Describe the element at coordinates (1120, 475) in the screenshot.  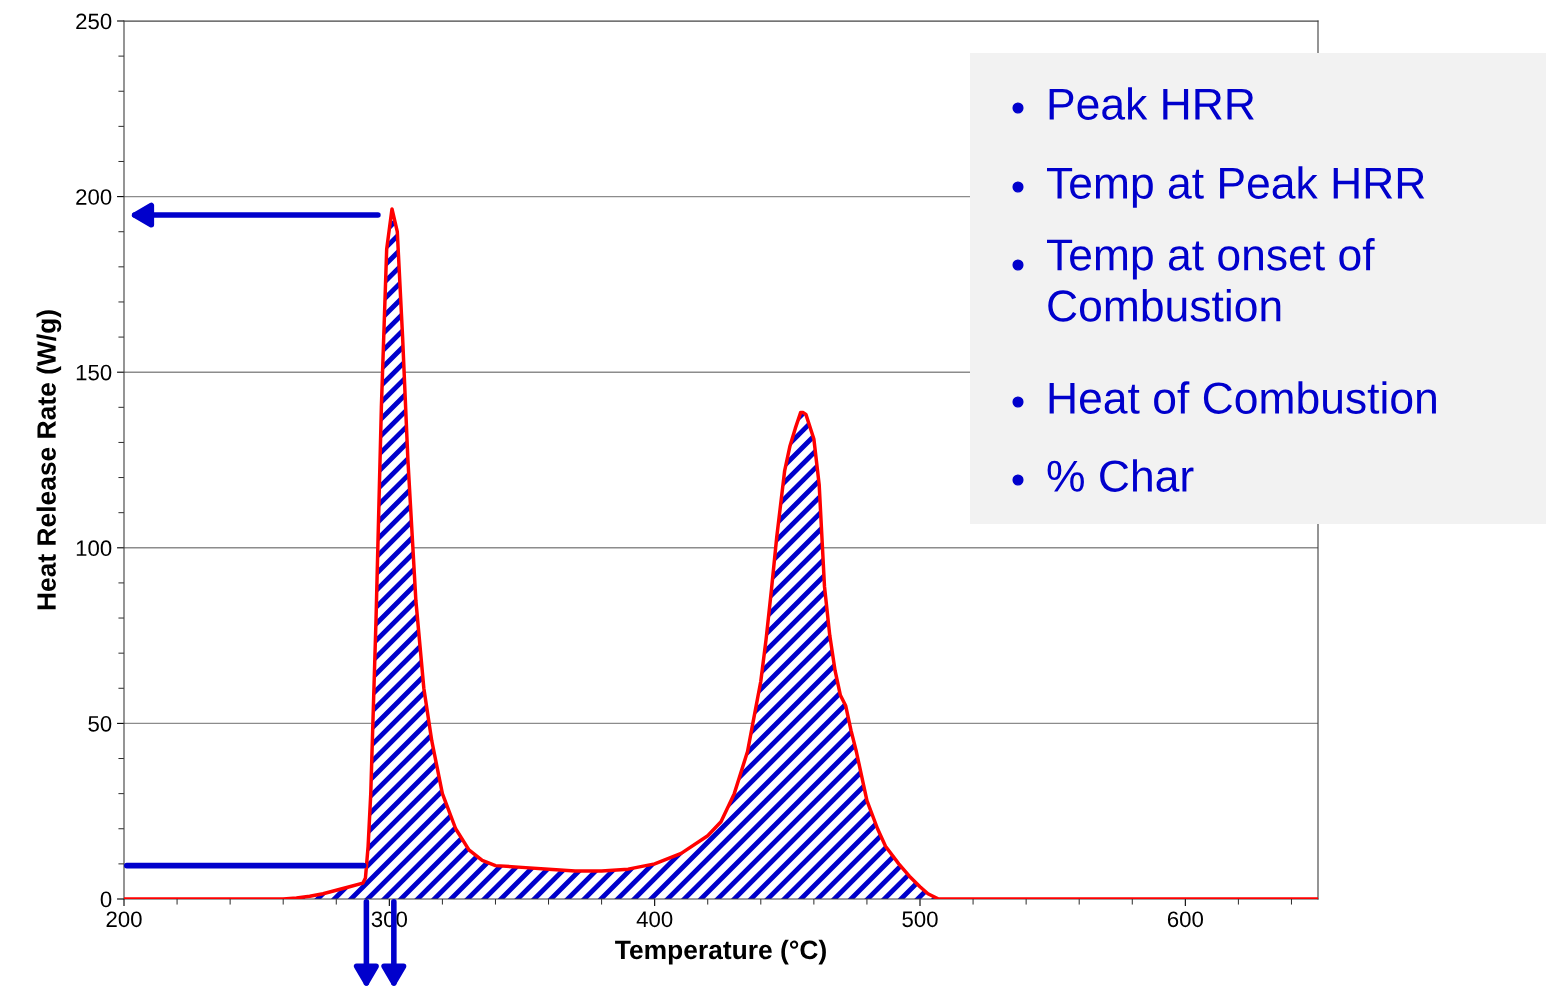
I see `annotation: % Char` at that location.